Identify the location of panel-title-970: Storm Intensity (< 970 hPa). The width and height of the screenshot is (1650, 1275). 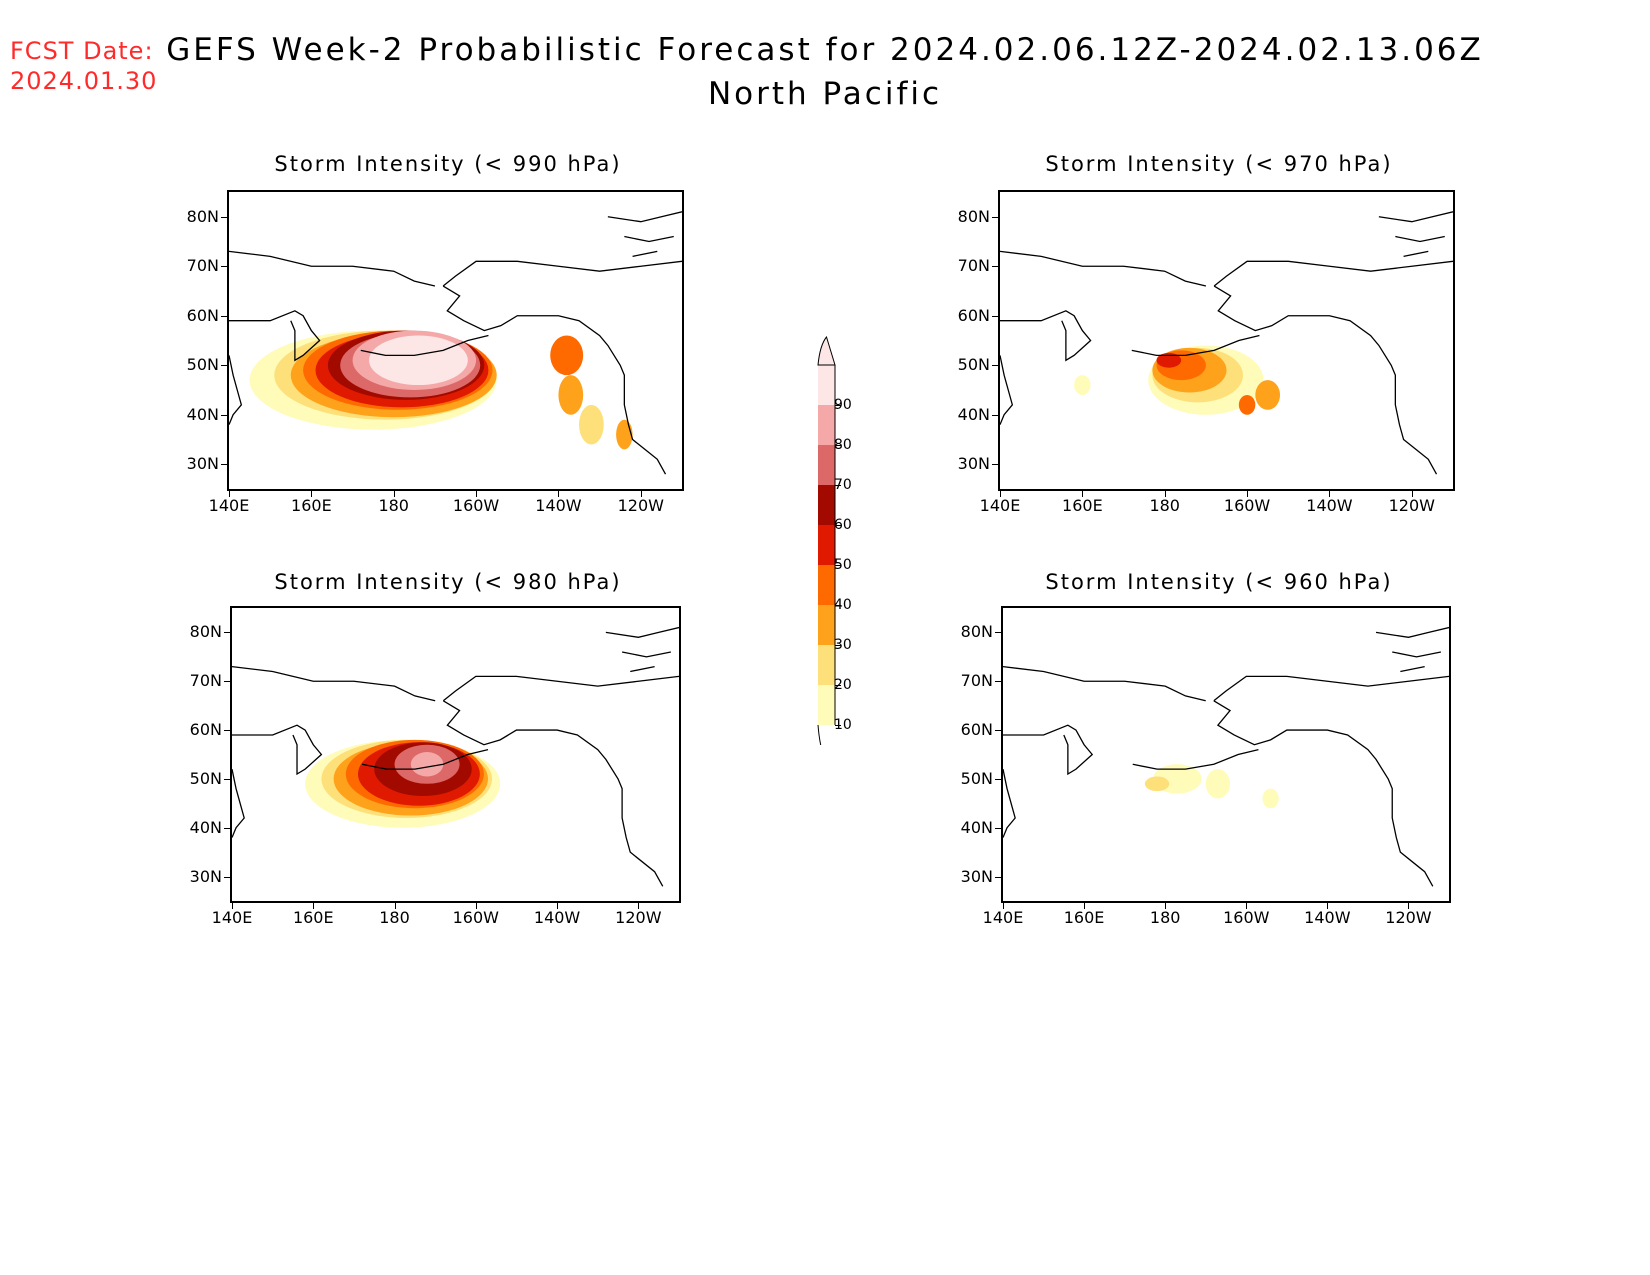
(1219, 164).